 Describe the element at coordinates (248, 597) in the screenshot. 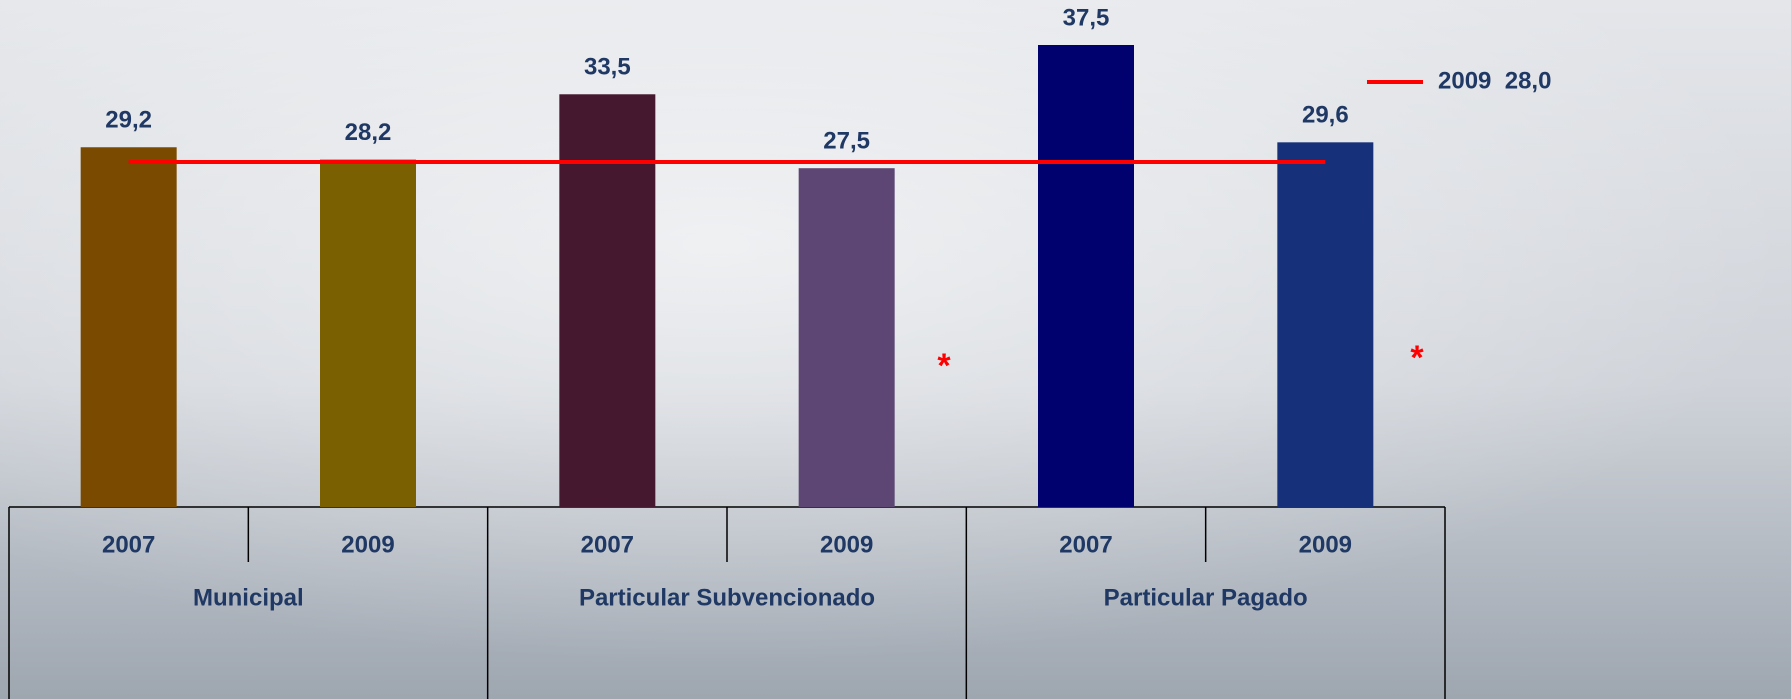

I see `group-label: Municipal` at that location.